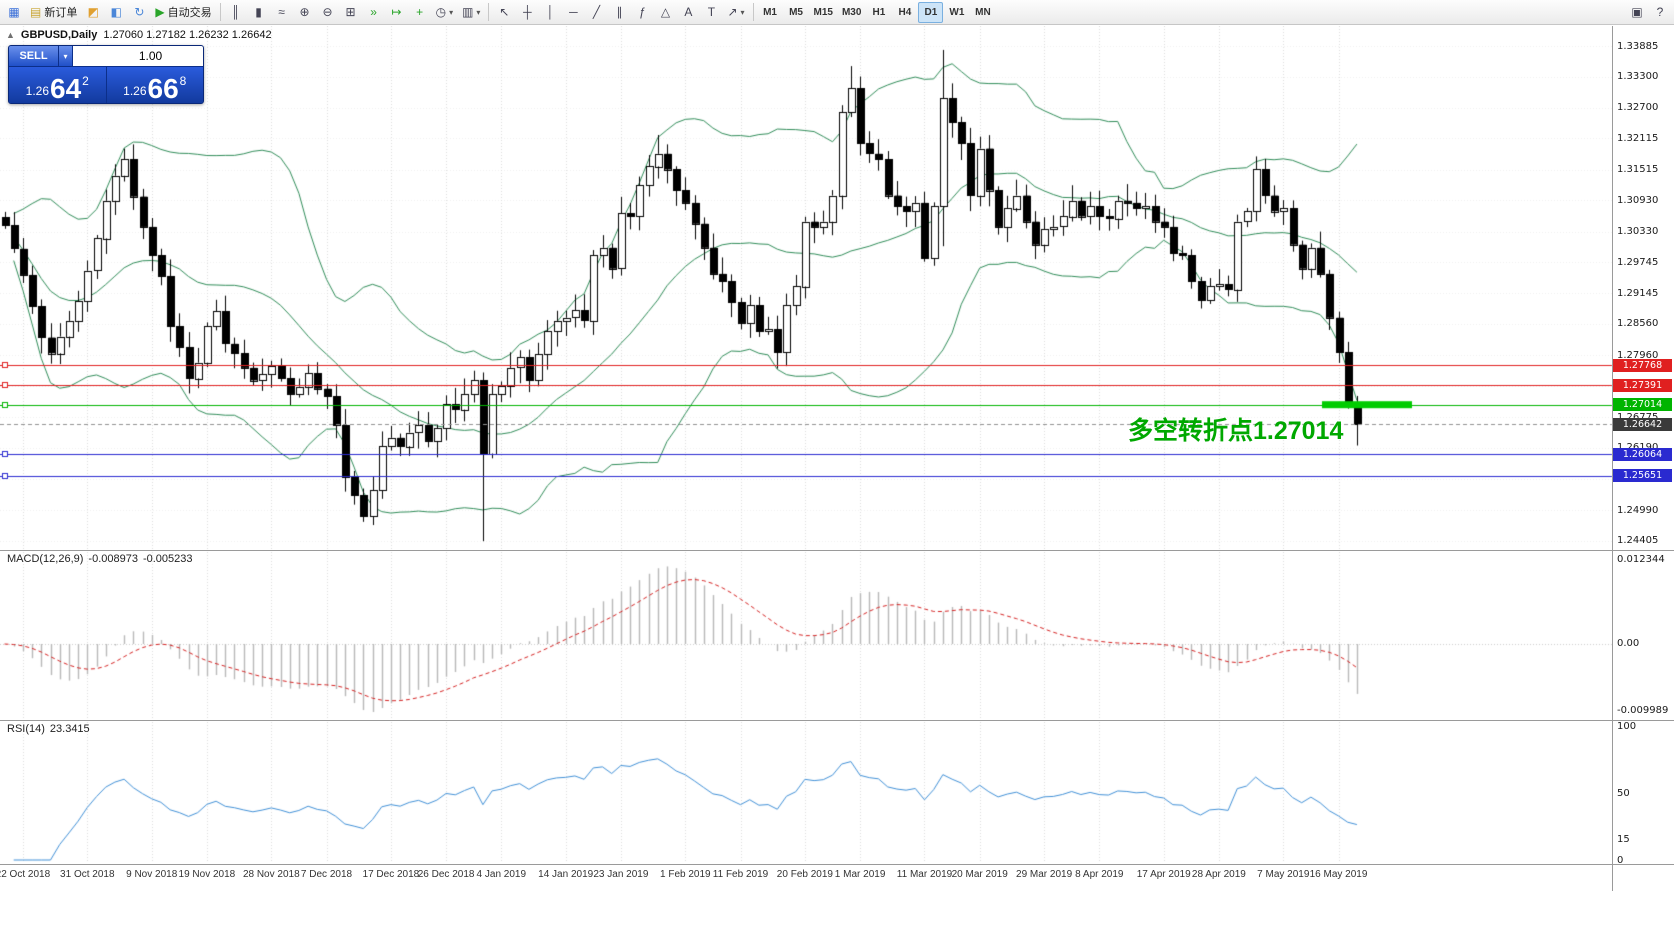  What do you see at coordinates (1642, 476) in the screenshot?
I see `price-level-label: 1.25651` at bounding box center [1642, 476].